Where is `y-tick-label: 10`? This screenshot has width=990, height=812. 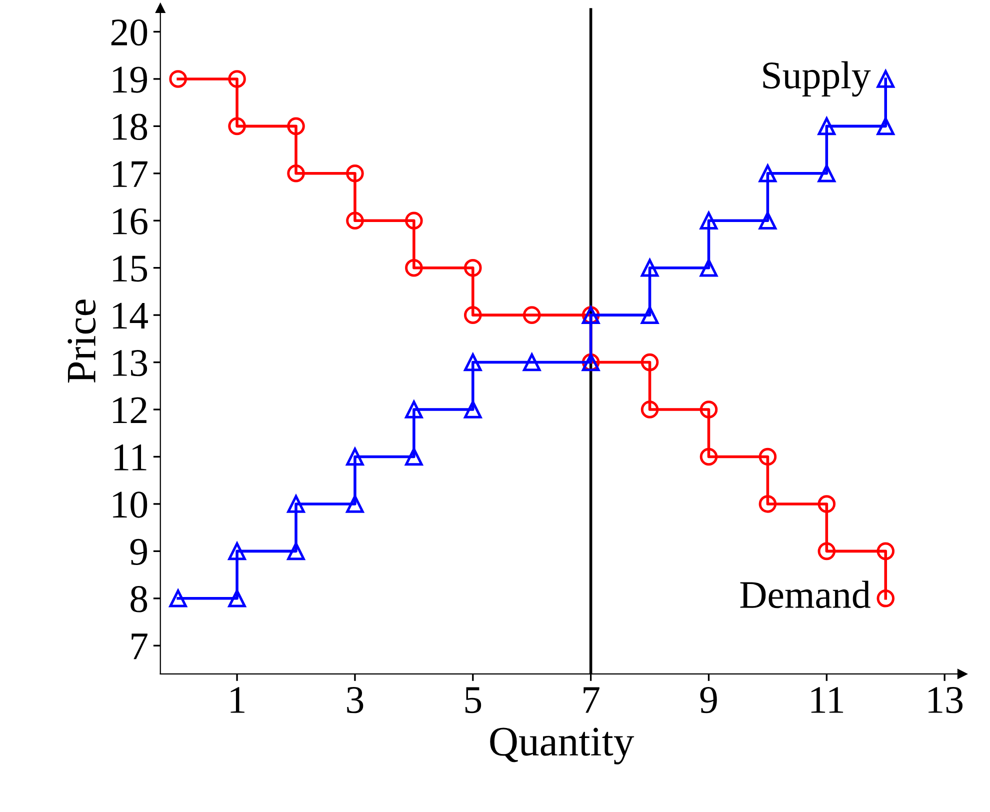
y-tick-label: 10 is located at coordinates (130, 505).